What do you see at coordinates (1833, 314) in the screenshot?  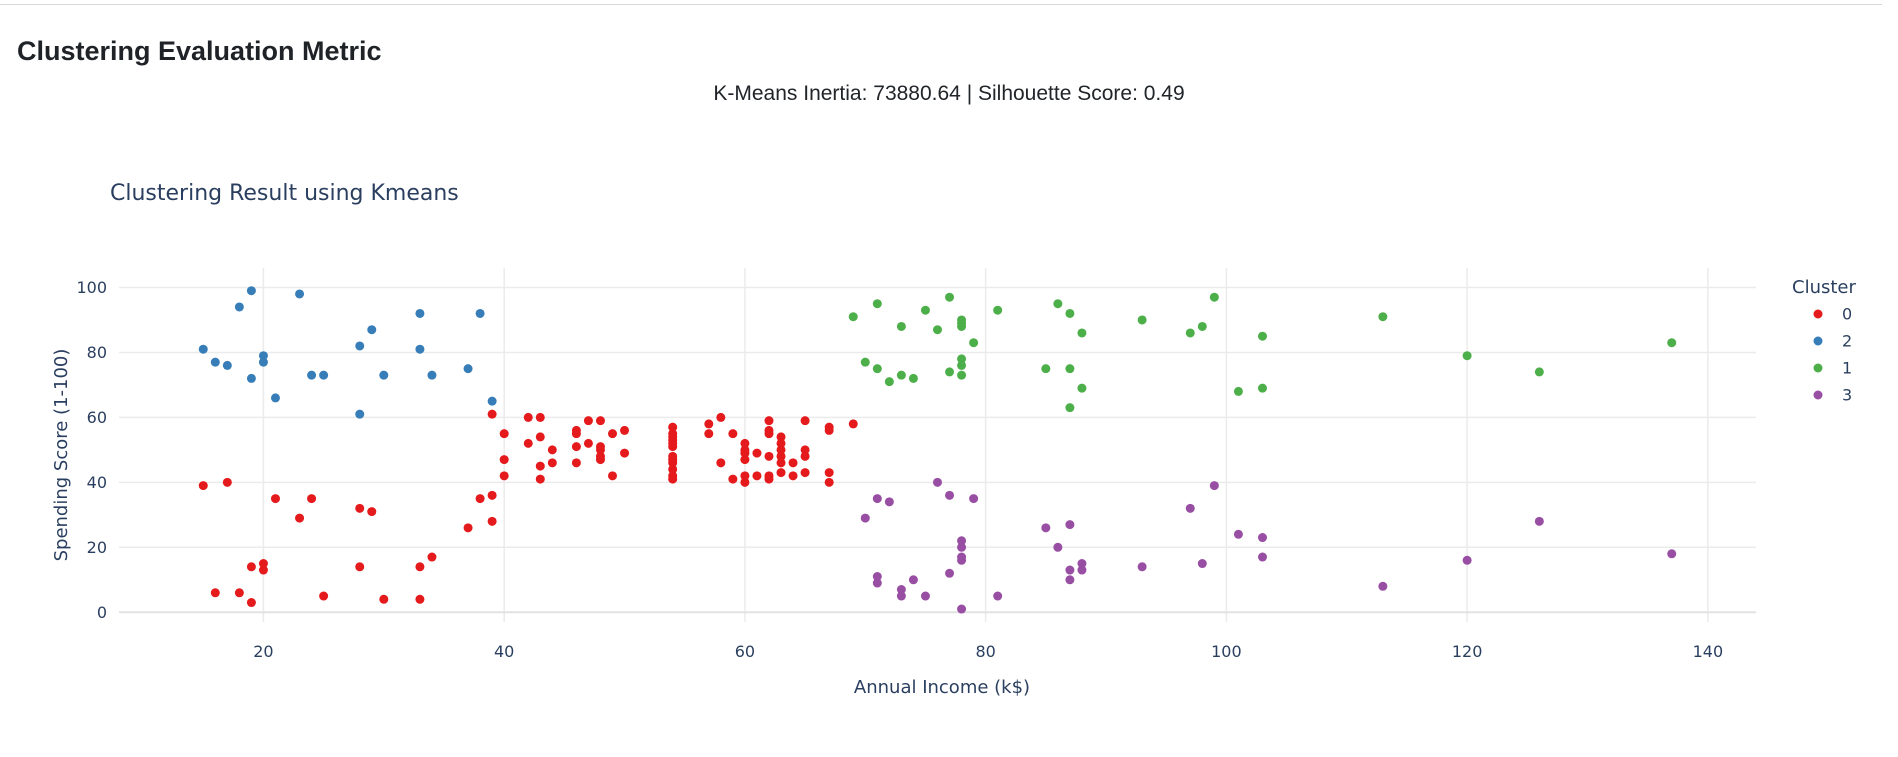 I see `legend-item-0: 0` at bounding box center [1833, 314].